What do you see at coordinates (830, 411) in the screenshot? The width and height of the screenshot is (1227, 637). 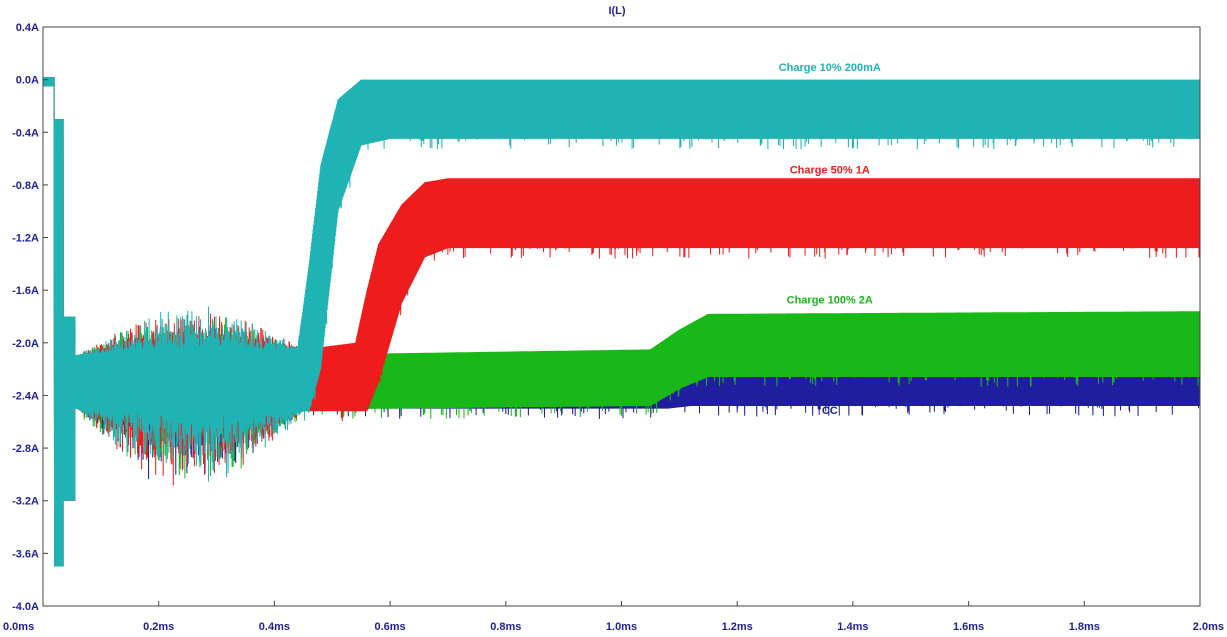 I see `series-label: CC` at bounding box center [830, 411].